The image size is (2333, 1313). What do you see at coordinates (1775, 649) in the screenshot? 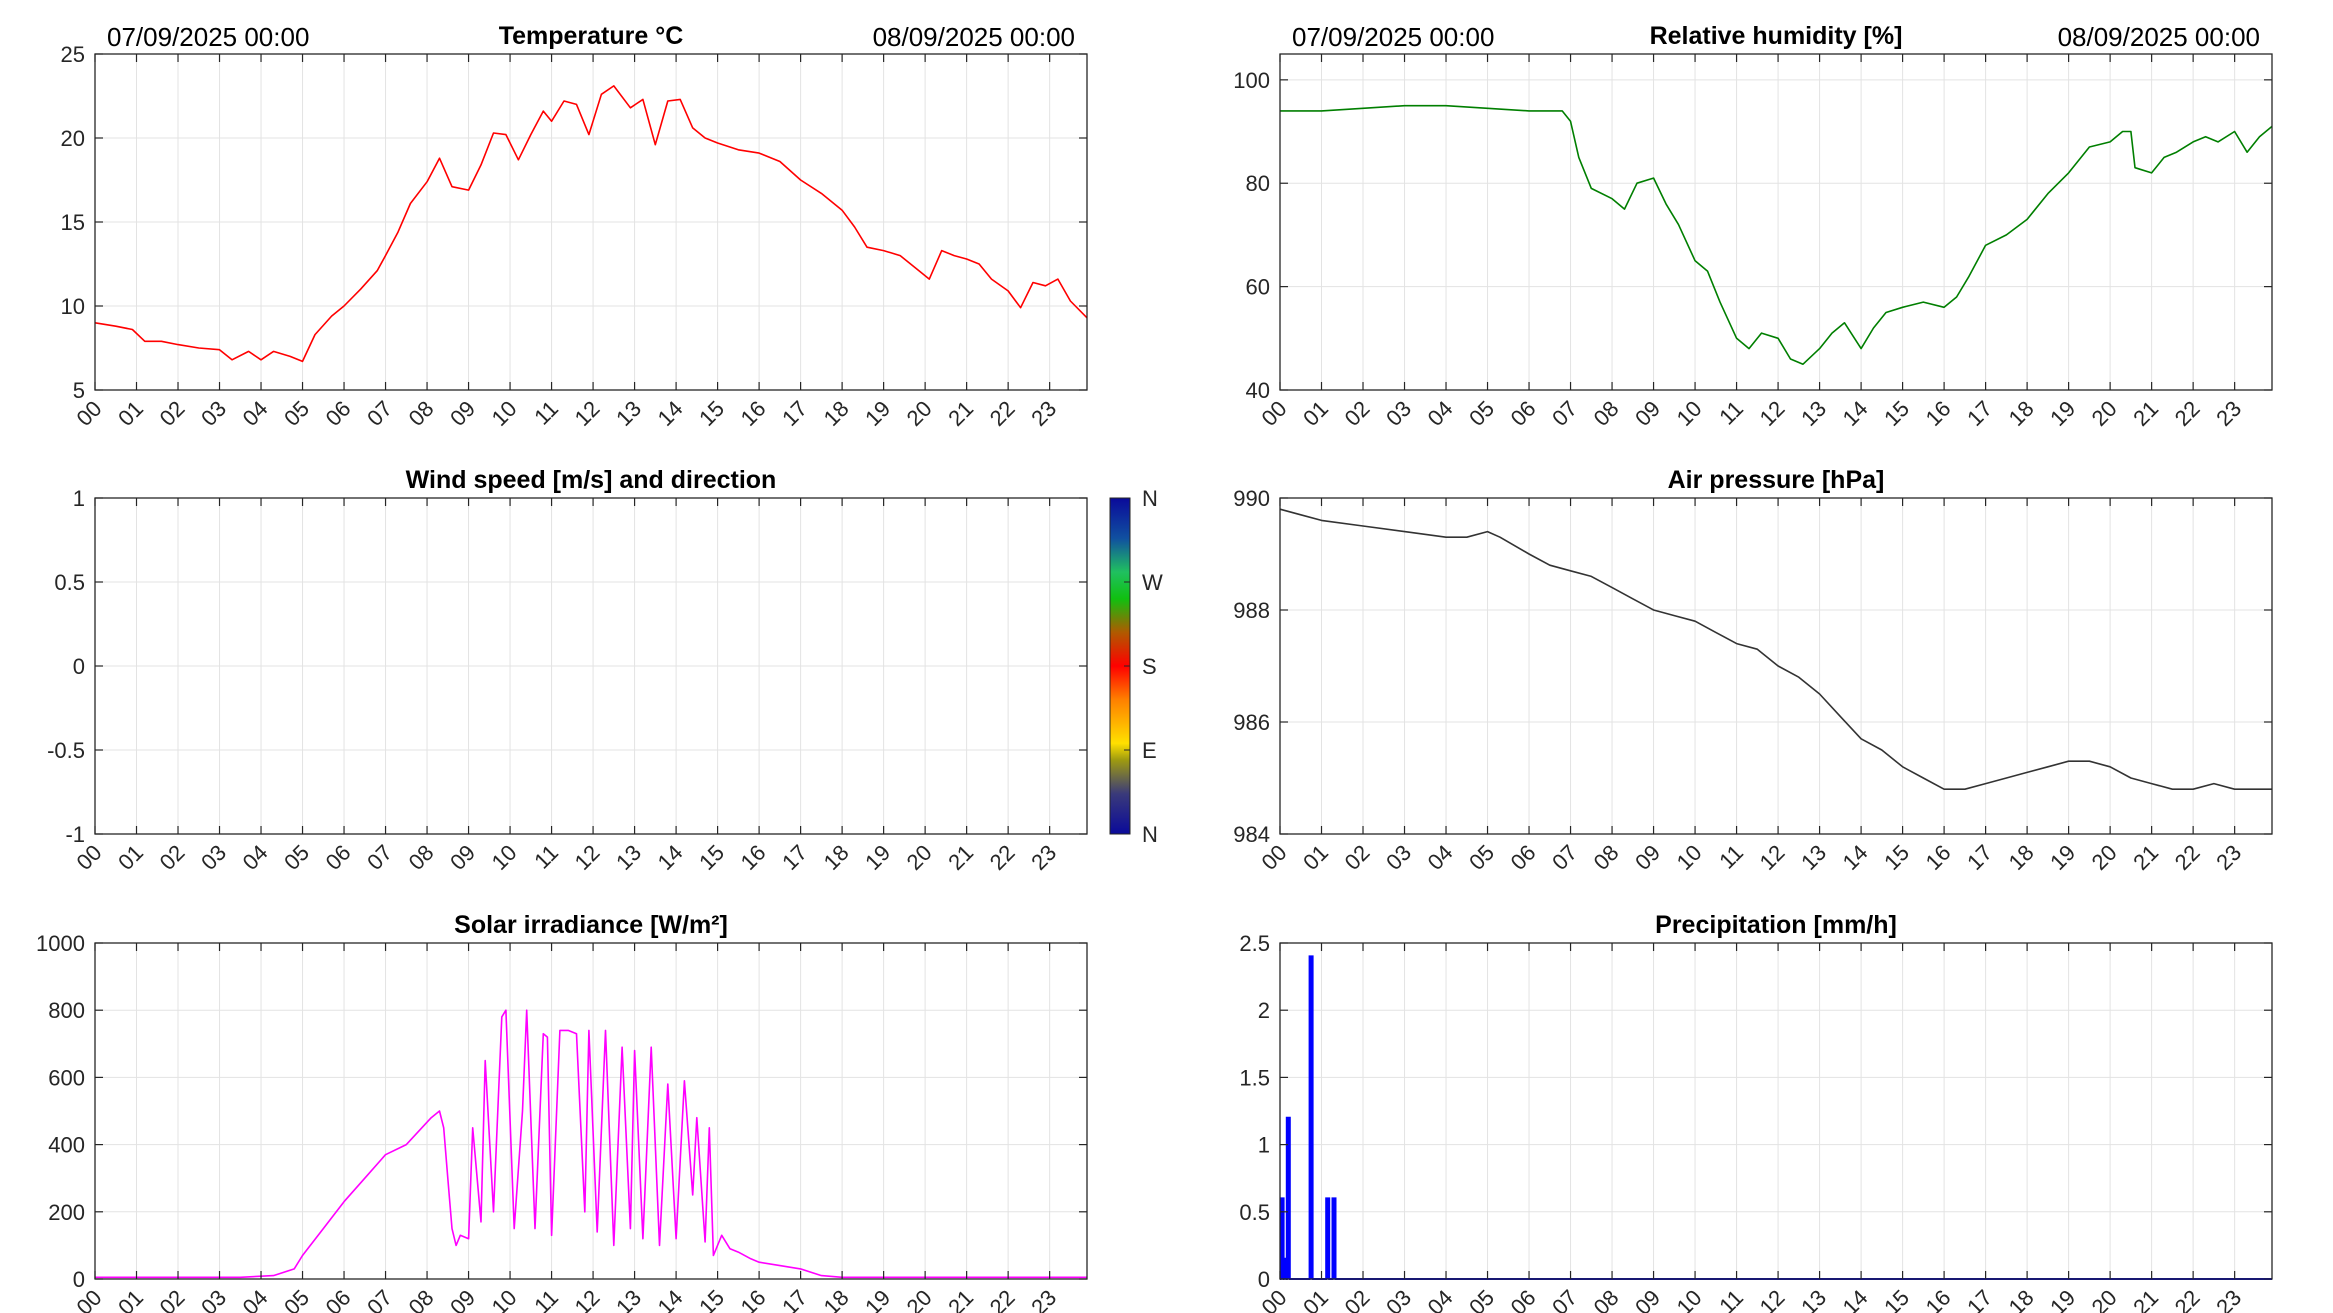
I see `series-line-pressure` at bounding box center [1775, 649].